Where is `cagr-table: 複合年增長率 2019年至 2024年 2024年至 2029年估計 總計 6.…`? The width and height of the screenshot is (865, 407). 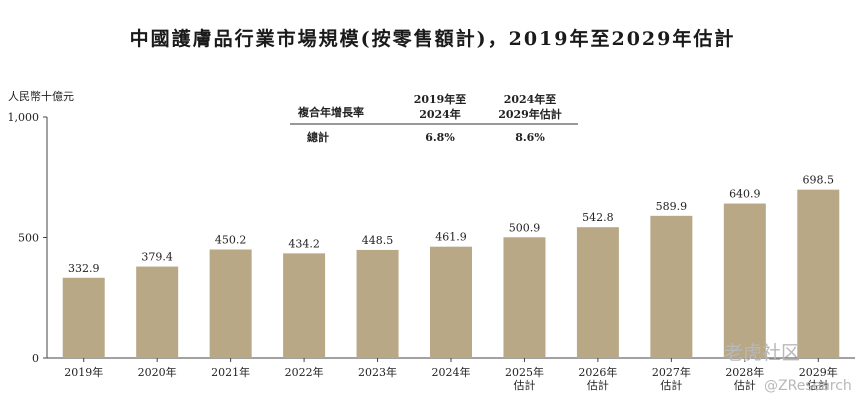 cagr-table: 複合年增長率 2019年至 2024年 2024年至 2029年估計 總計 6.… is located at coordinates (434, 118).